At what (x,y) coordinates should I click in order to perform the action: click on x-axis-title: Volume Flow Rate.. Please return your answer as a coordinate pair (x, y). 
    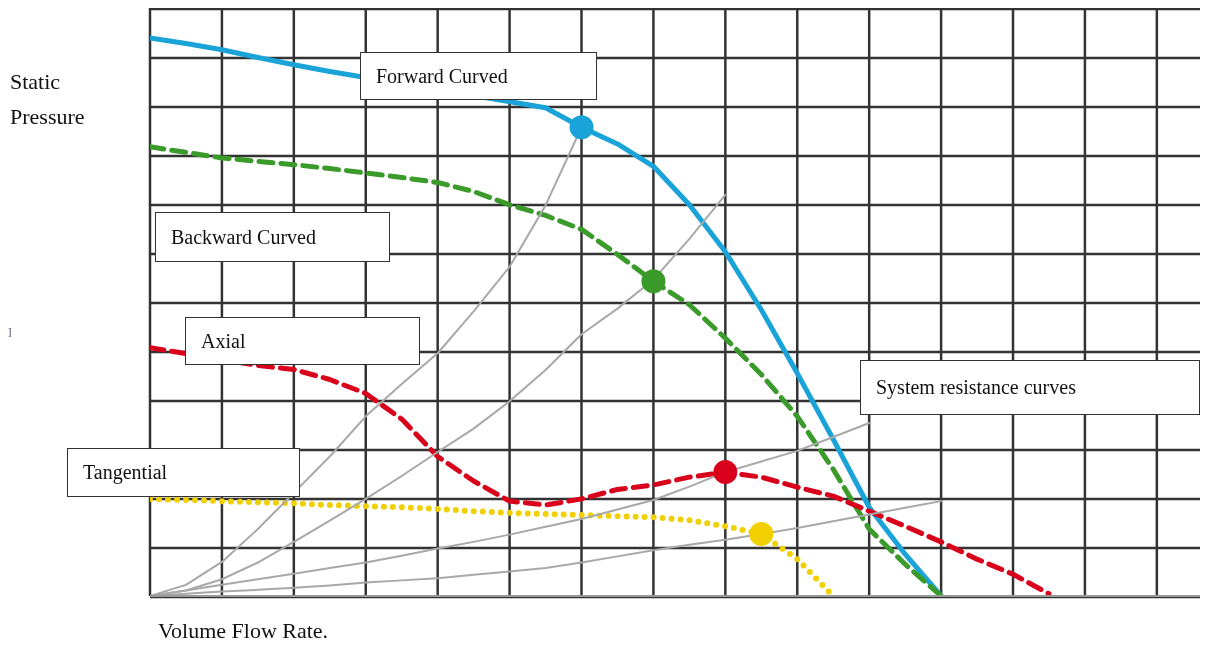
    Looking at the image, I should click on (243, 631).